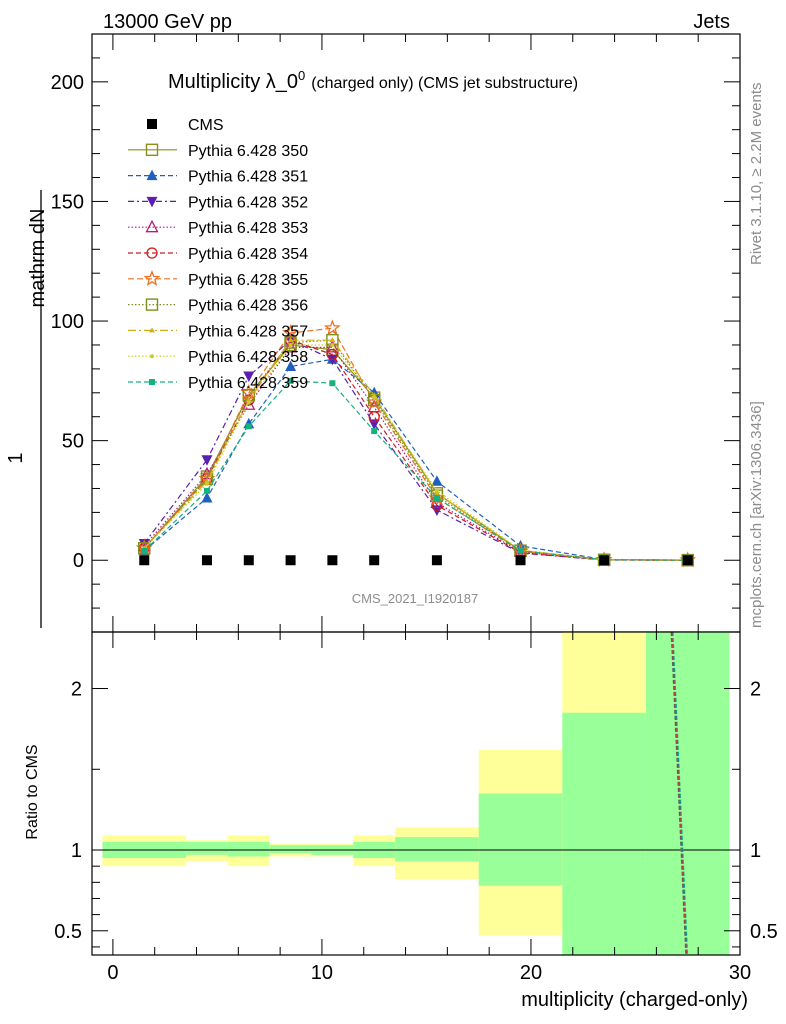 The width and height of the screenshot is (786, 1024). I want to click on x-tick-label: 10, so click(322, 973).